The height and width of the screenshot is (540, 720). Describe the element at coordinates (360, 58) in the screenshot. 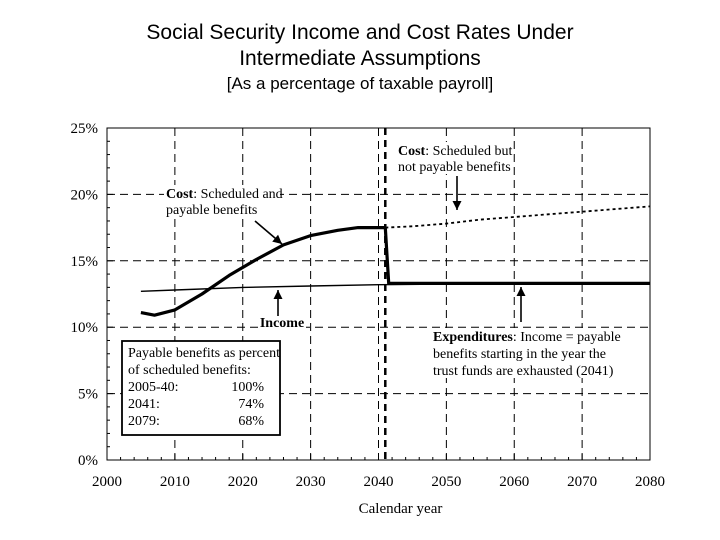

I see `chart-title-line2: Intermediate Assumptions` at that location.